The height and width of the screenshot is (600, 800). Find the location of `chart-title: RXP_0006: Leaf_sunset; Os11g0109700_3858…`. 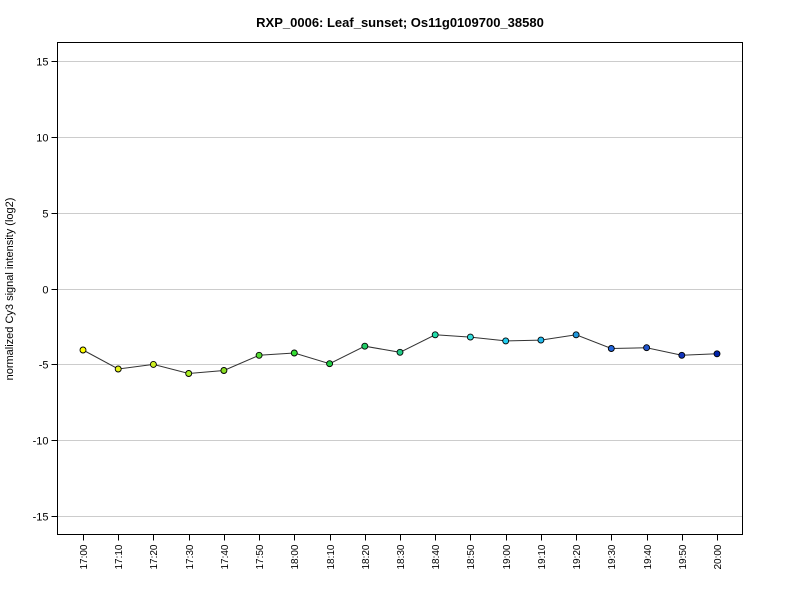

chart-title: RXP_0006: Leaf_sunset; Os11g0109700_3858… is located at coordinates (400, 22).